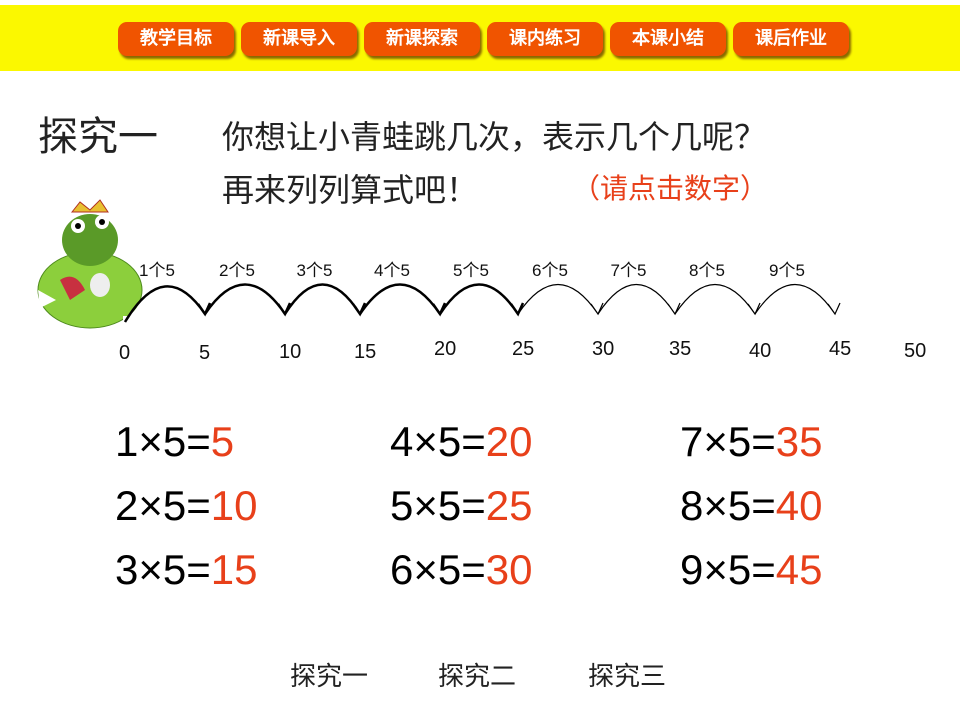 The image size is (960, 720). Describe the element at coordinates (205, 353) in the screenshot. I see `number-5: 5` at that location.